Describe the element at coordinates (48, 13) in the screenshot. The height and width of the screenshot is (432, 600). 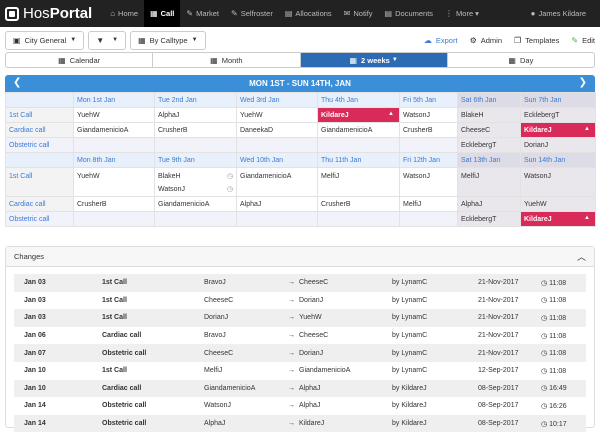
I see `hosportal-logo: Hos Portal` at that location.